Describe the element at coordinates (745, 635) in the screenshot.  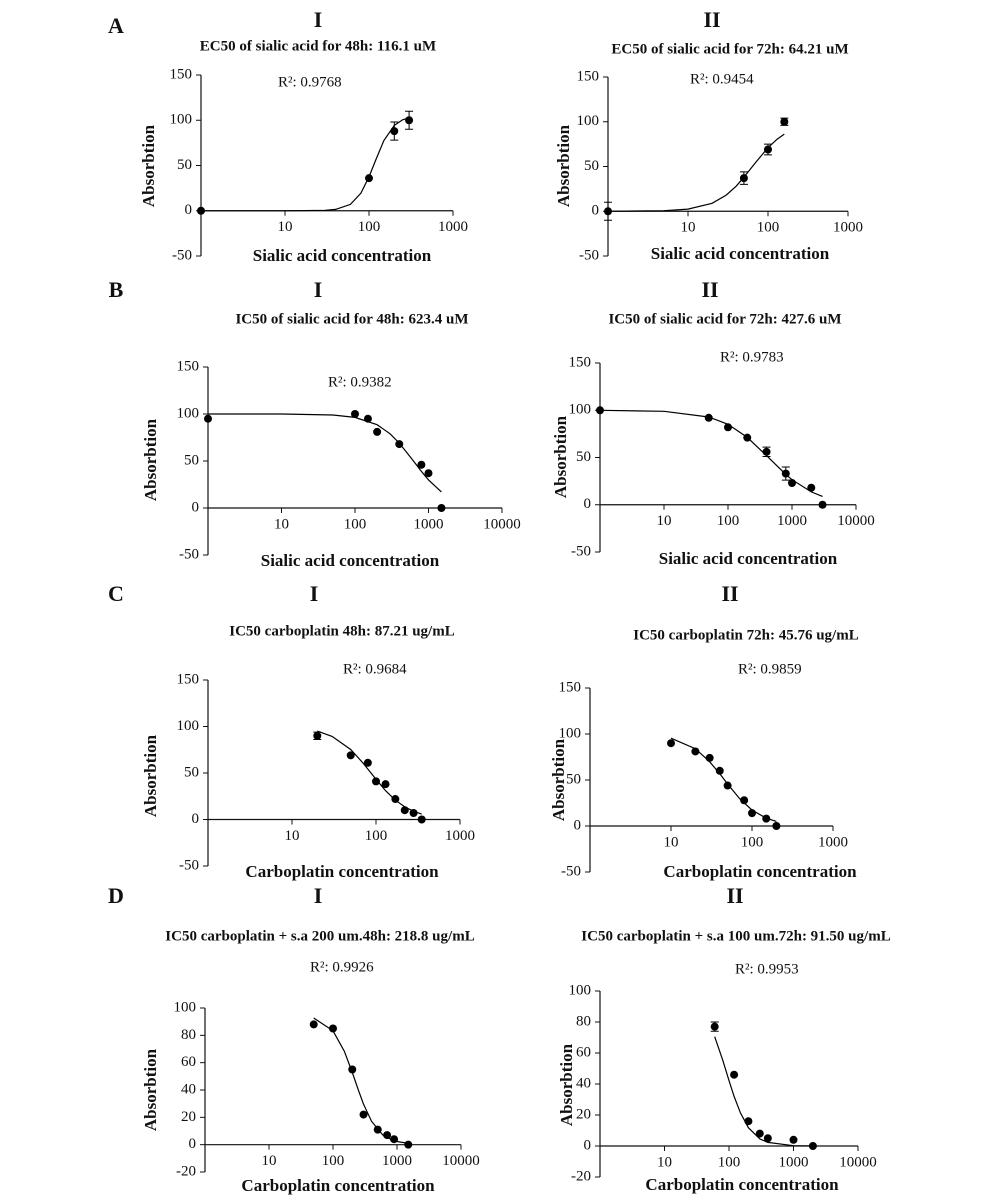
I see `chart-title: IC50 carboplatin 72h: 45.76 ug/mL` at that location.